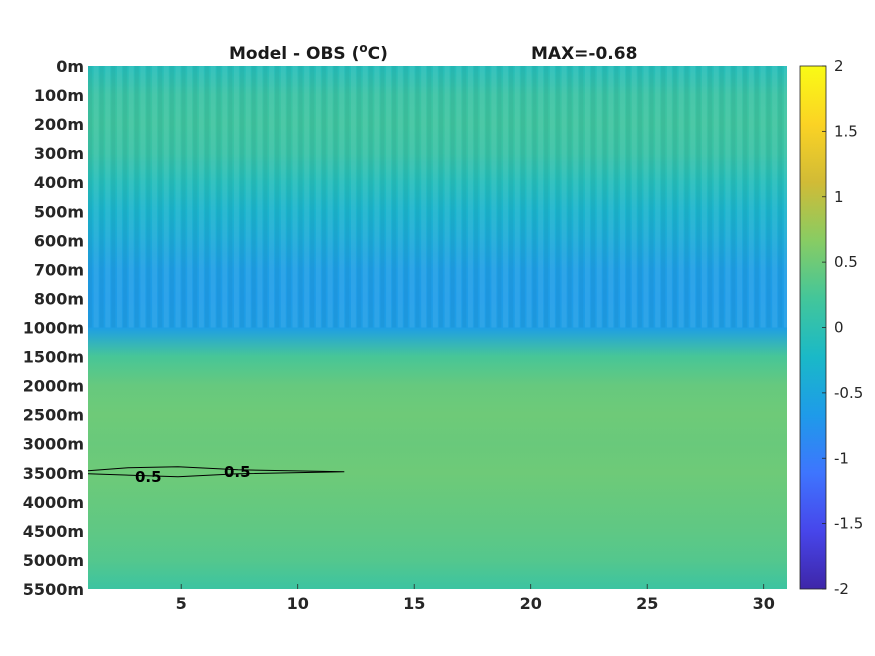 This screenshot has height=656, width=875. I want to click on x-tick-label: 30, so click(764, 603).